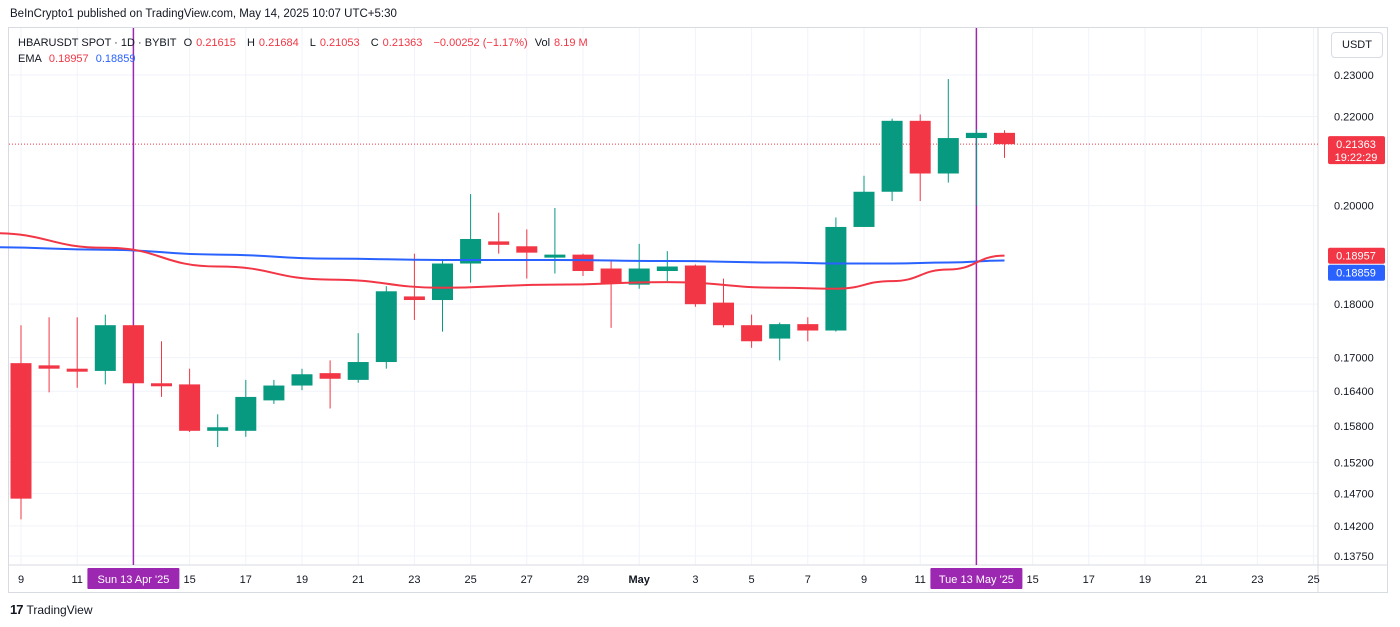 This screenshot has width=1400, height=627. Describe the element at coordinates (571, 43) in the screenshot. I see `volume-value: 8.19 M` at that location.